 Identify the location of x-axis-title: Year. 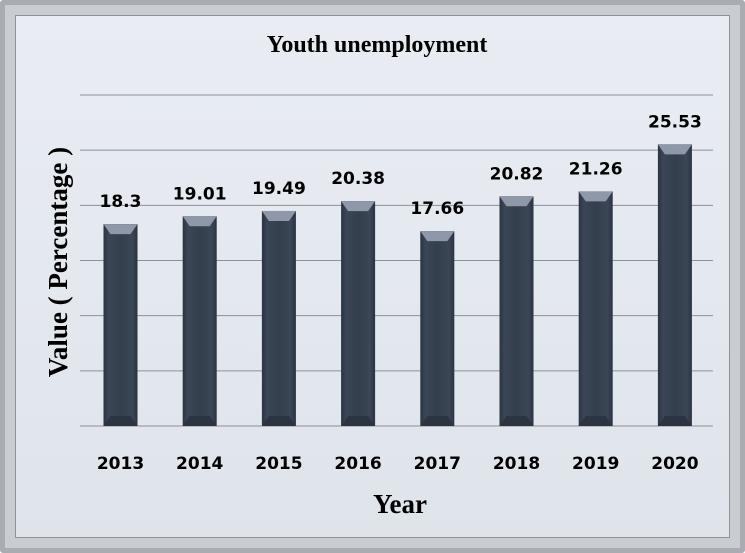
(400, 504).